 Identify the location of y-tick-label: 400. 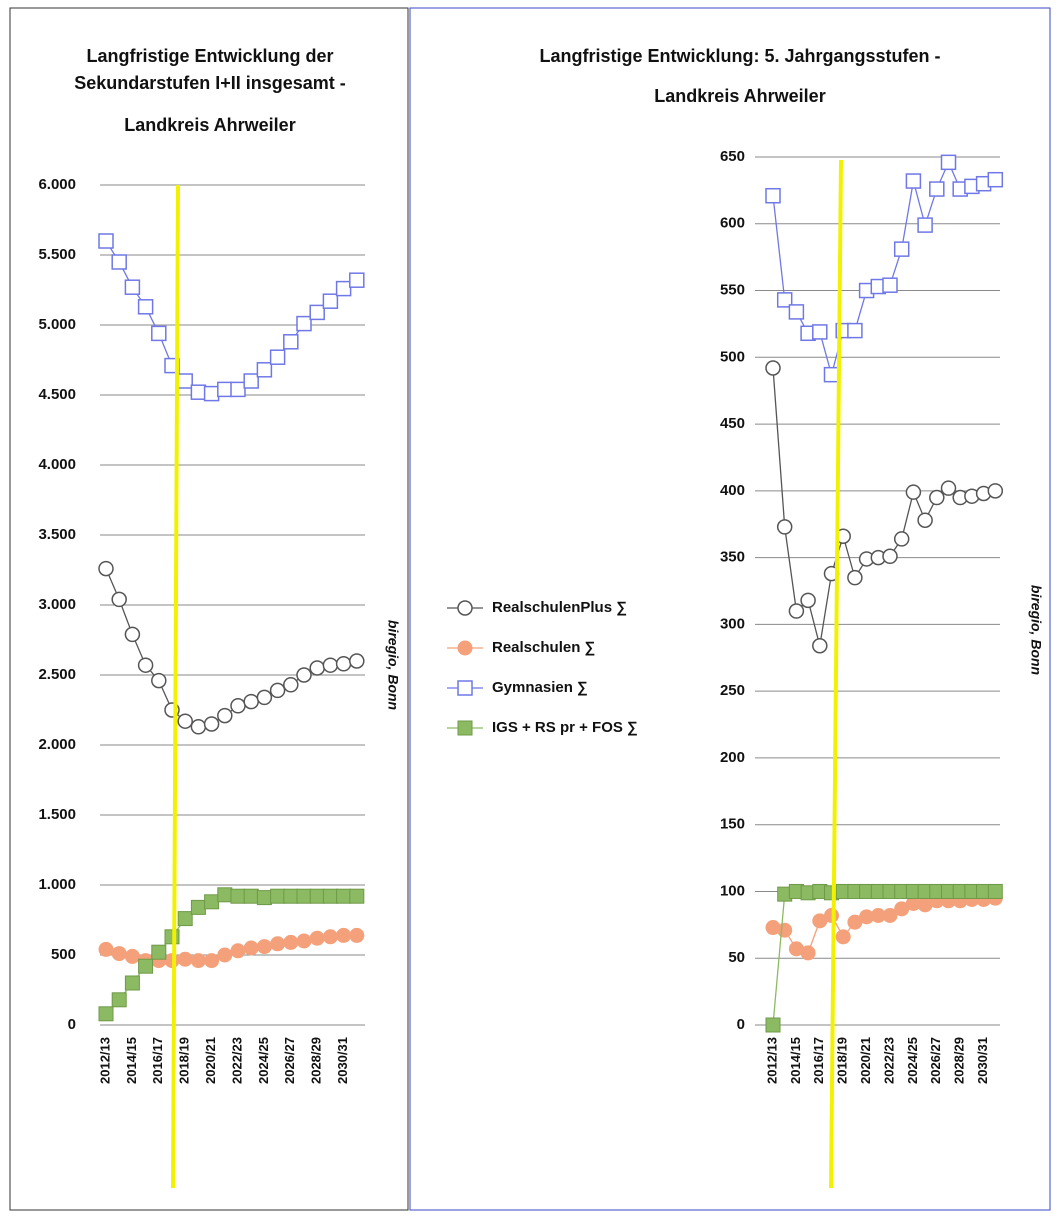
(732, 490).